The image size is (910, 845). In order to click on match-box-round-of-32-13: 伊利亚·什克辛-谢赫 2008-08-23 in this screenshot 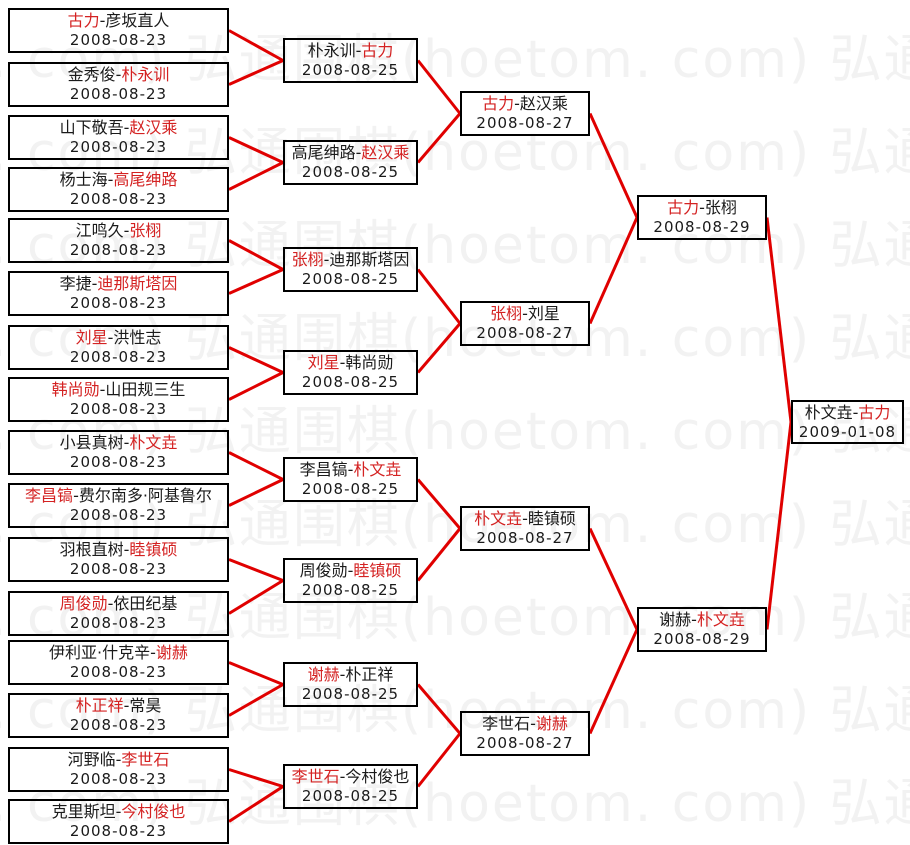, I will do `click(118, 662)`.